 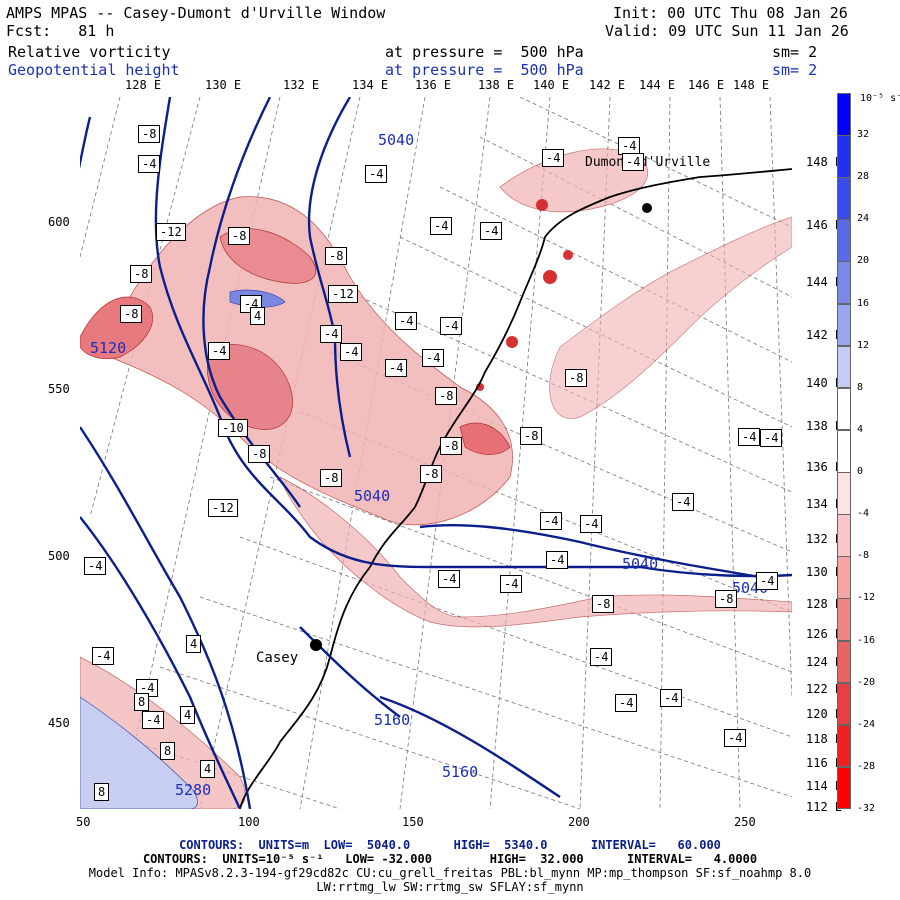 What do you see at coordinates (60, 31) in the screenshot?
I see `forecast-hour: Fcst: 81 h` at bounding box center [60, 31].